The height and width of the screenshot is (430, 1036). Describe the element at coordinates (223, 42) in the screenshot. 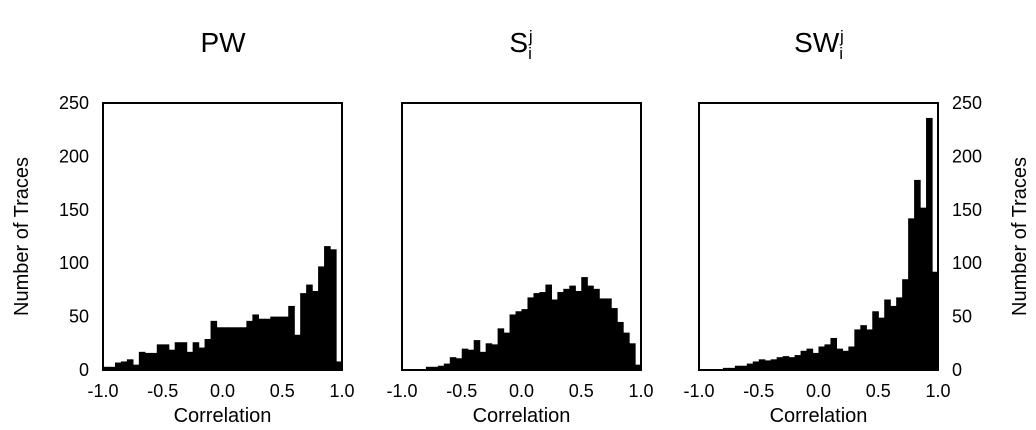

I see `panel-title-base: PW` at that location.